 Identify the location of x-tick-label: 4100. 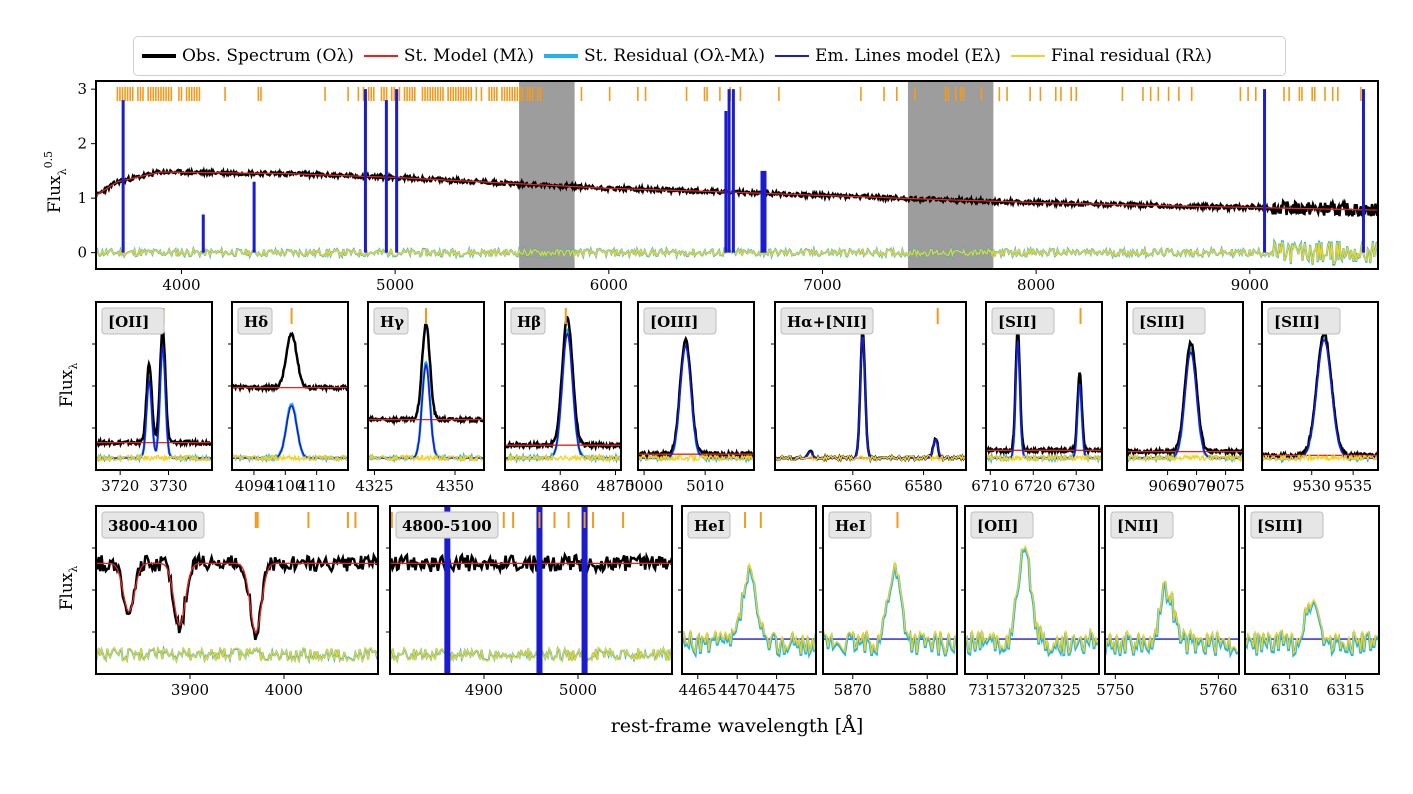
(285, 486).